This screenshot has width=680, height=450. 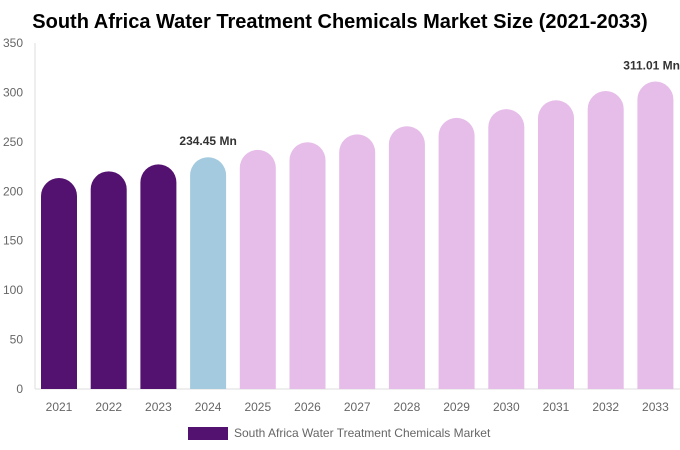 I want to click on x-tick-label: 2027, so click(x=357, y=407).